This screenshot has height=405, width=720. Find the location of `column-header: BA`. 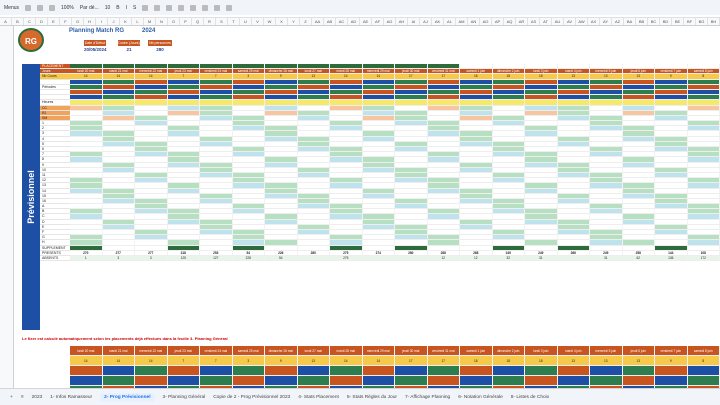

column-header: BA is located at coordinates (630, 21).